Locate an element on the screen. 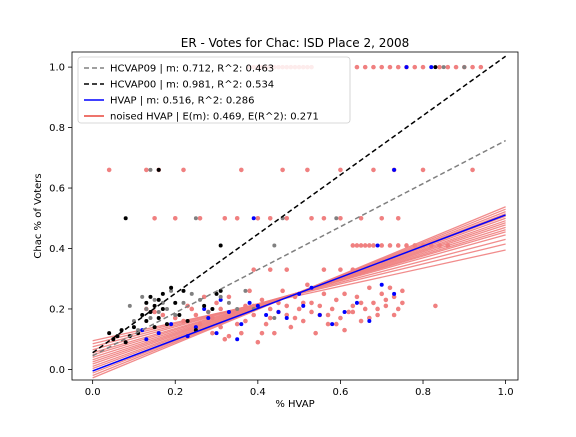 This screenshot has height=437, width=576. x-tick-label: 0.4 is located at coordinates (258, 392).